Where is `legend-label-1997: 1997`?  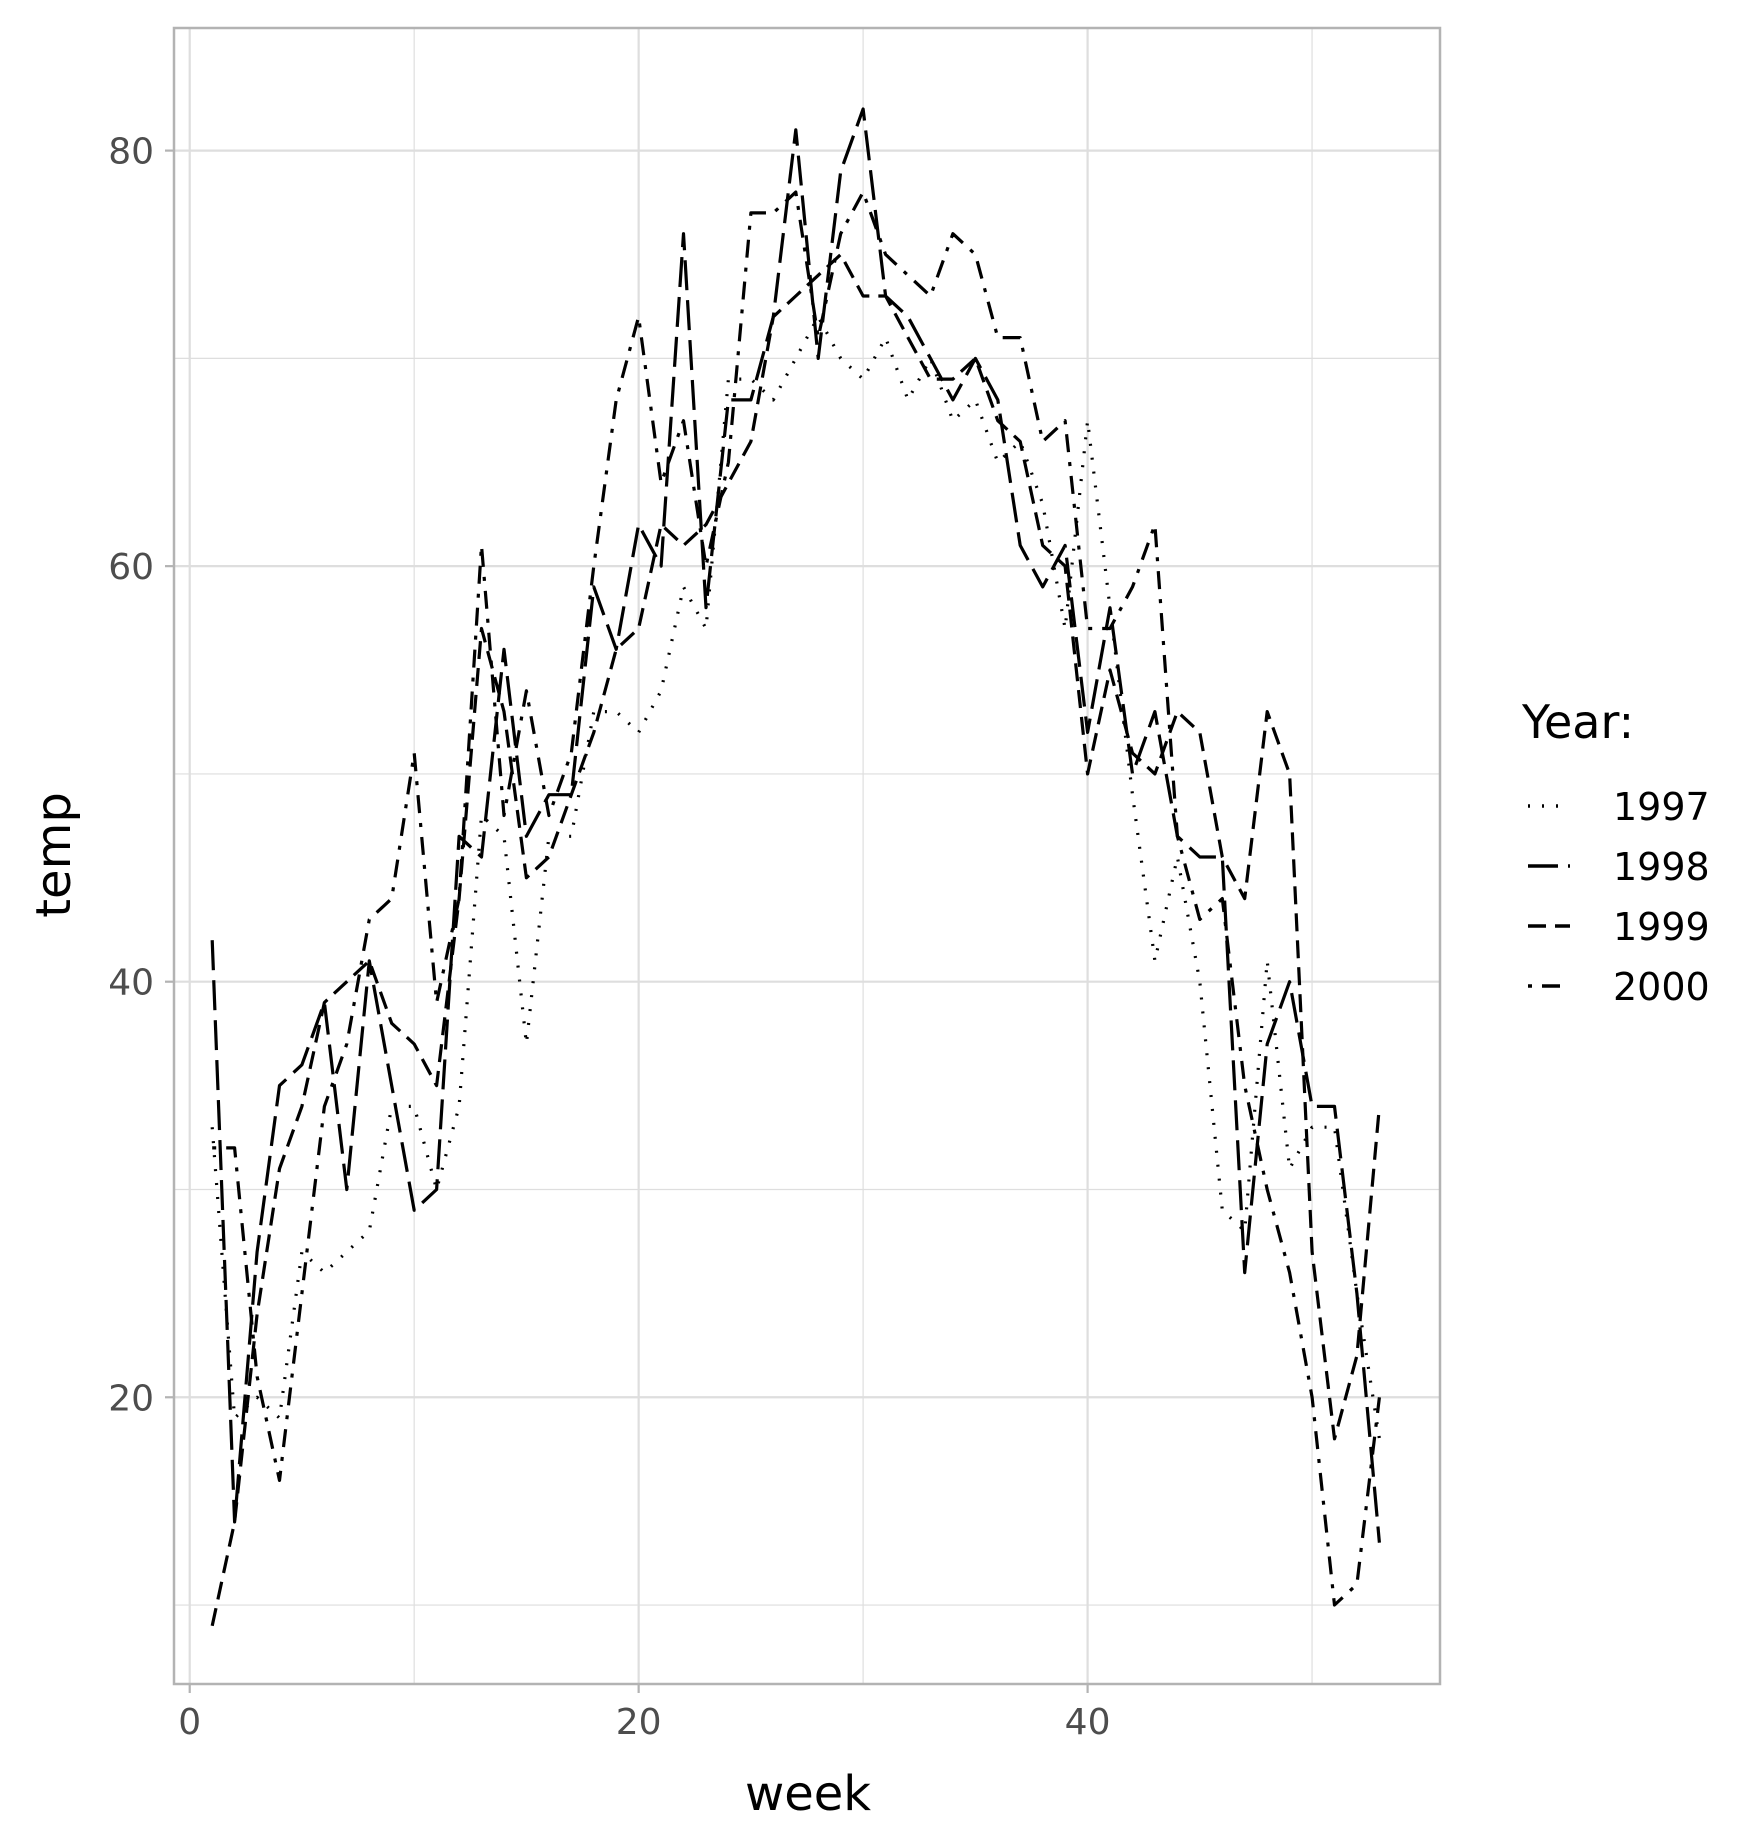 legend-label-1997: 1997 is located at coordinates (1661, 807).